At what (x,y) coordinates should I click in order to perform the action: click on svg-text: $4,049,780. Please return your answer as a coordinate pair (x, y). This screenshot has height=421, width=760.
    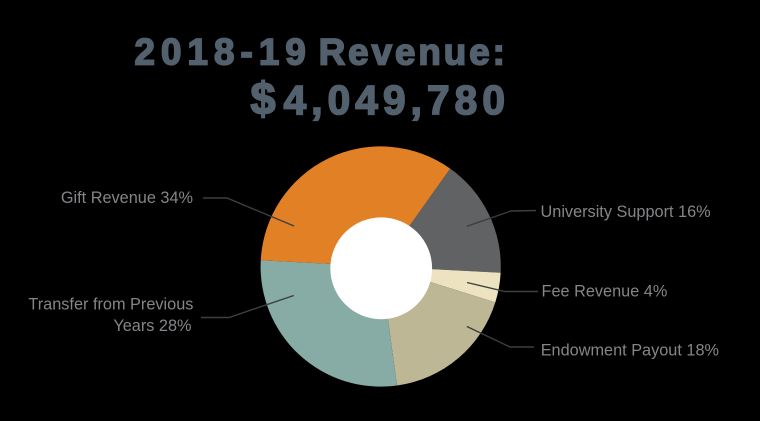
    Looking at the image, I should click on (381, 98).